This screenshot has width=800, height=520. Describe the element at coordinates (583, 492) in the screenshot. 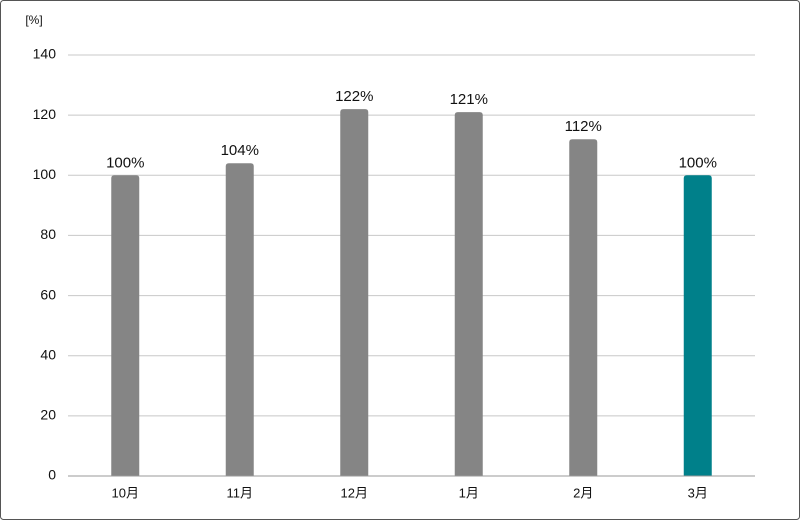

I see `x-tick-label: 2月` at that location.